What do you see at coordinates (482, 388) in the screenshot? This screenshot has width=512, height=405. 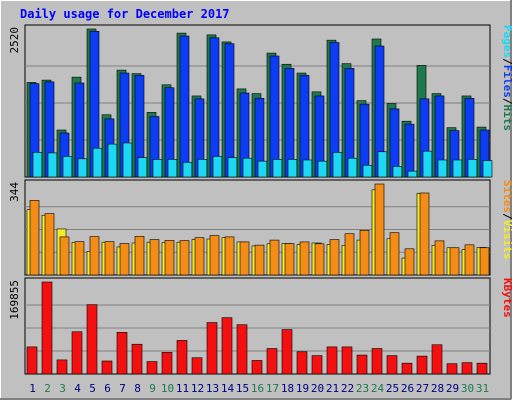 I see `x-tick-label: 31` at bounding box center [482, 388].